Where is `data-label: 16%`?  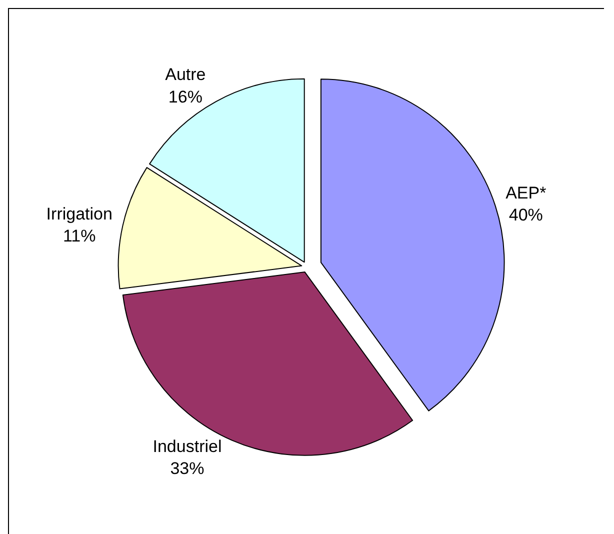
data-label: 16% is located at coordinates (185, 96).